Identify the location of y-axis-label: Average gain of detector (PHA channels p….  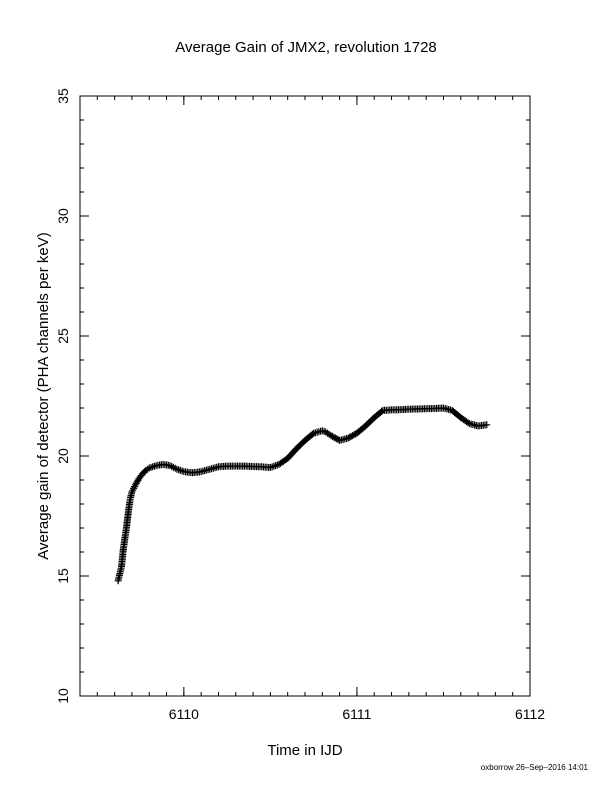
(43, 395).